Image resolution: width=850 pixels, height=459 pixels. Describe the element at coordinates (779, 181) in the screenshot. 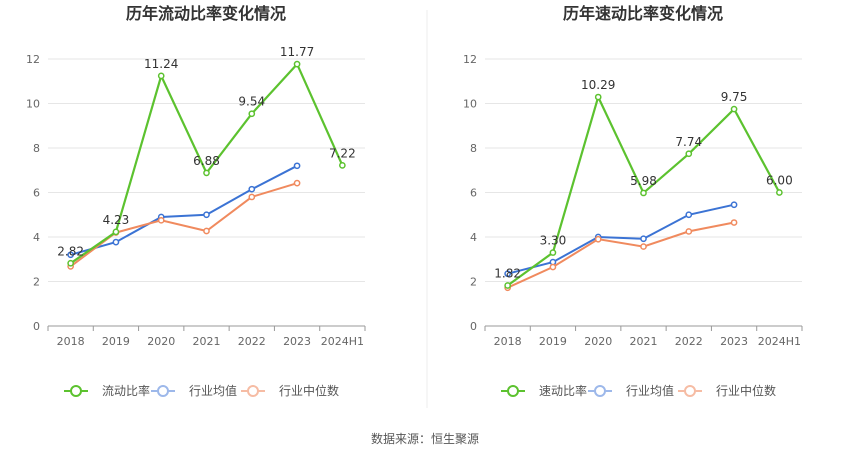

I see `data-label: 6.00` at that location.